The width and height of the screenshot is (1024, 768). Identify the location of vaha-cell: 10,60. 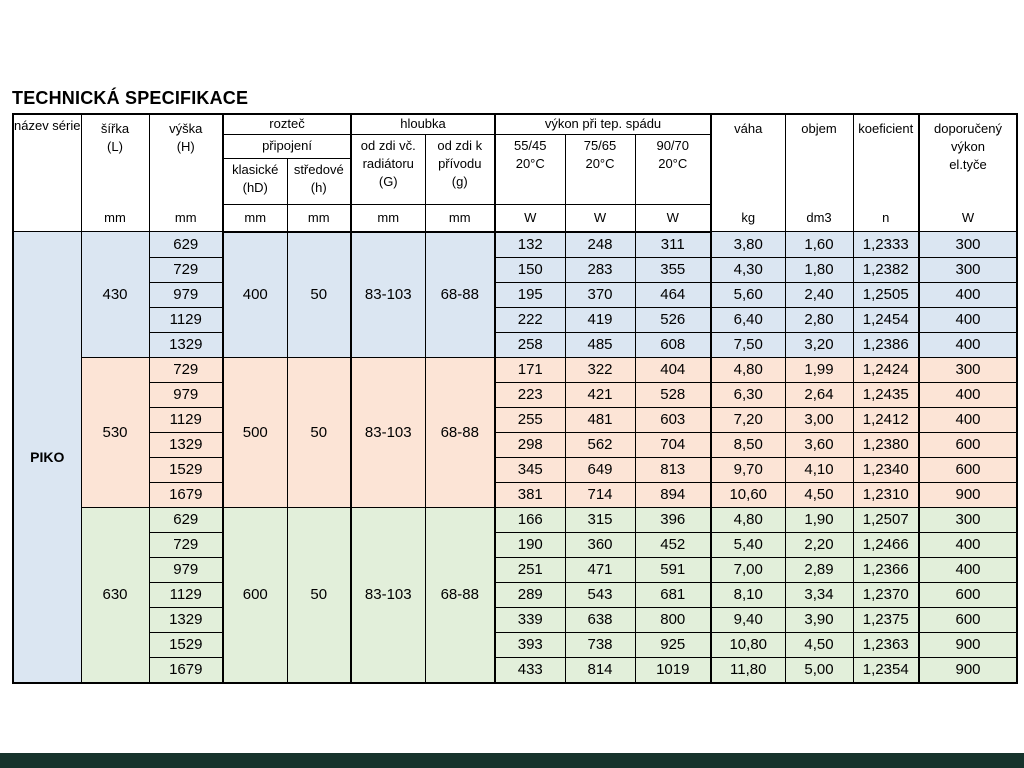
(748, 494).